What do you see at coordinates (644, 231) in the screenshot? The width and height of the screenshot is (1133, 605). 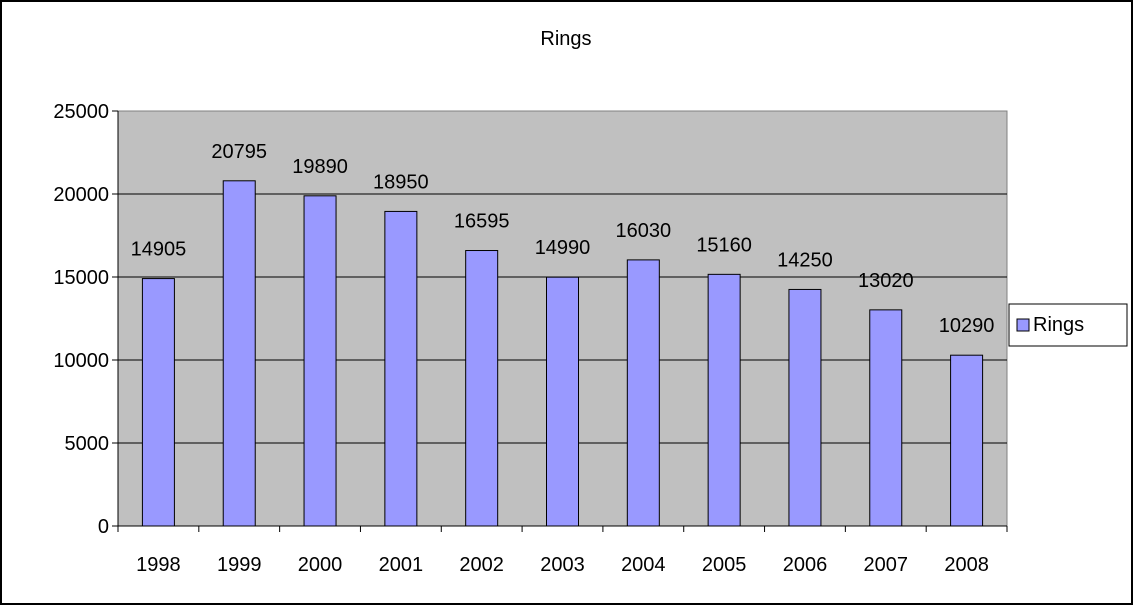 I see `data-label-2004: 16030` at bounding box center [644, 231].